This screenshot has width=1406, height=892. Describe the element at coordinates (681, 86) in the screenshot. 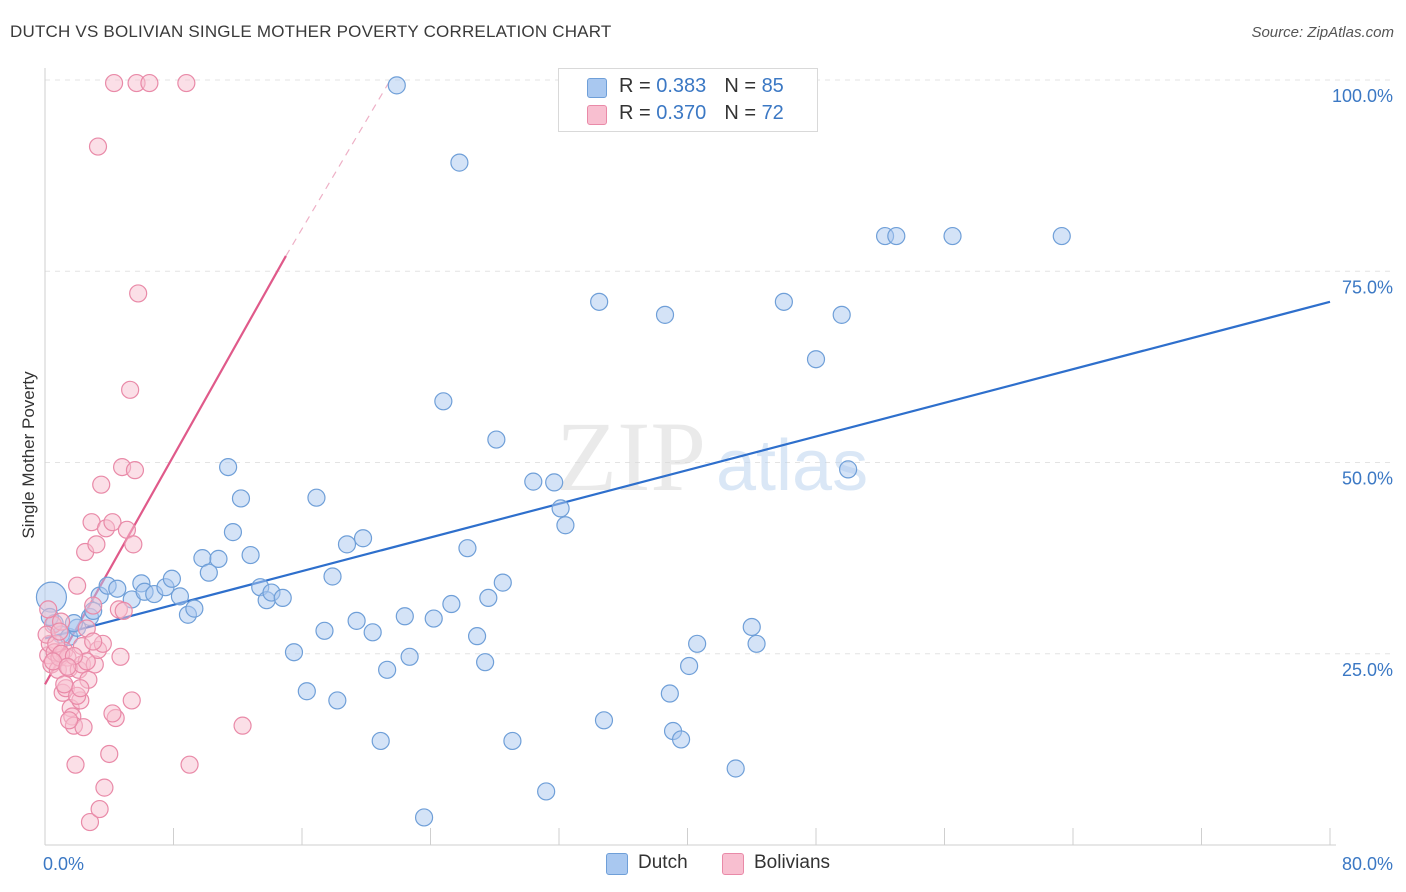

I see `dutch-r-value: 0.383` at that location.